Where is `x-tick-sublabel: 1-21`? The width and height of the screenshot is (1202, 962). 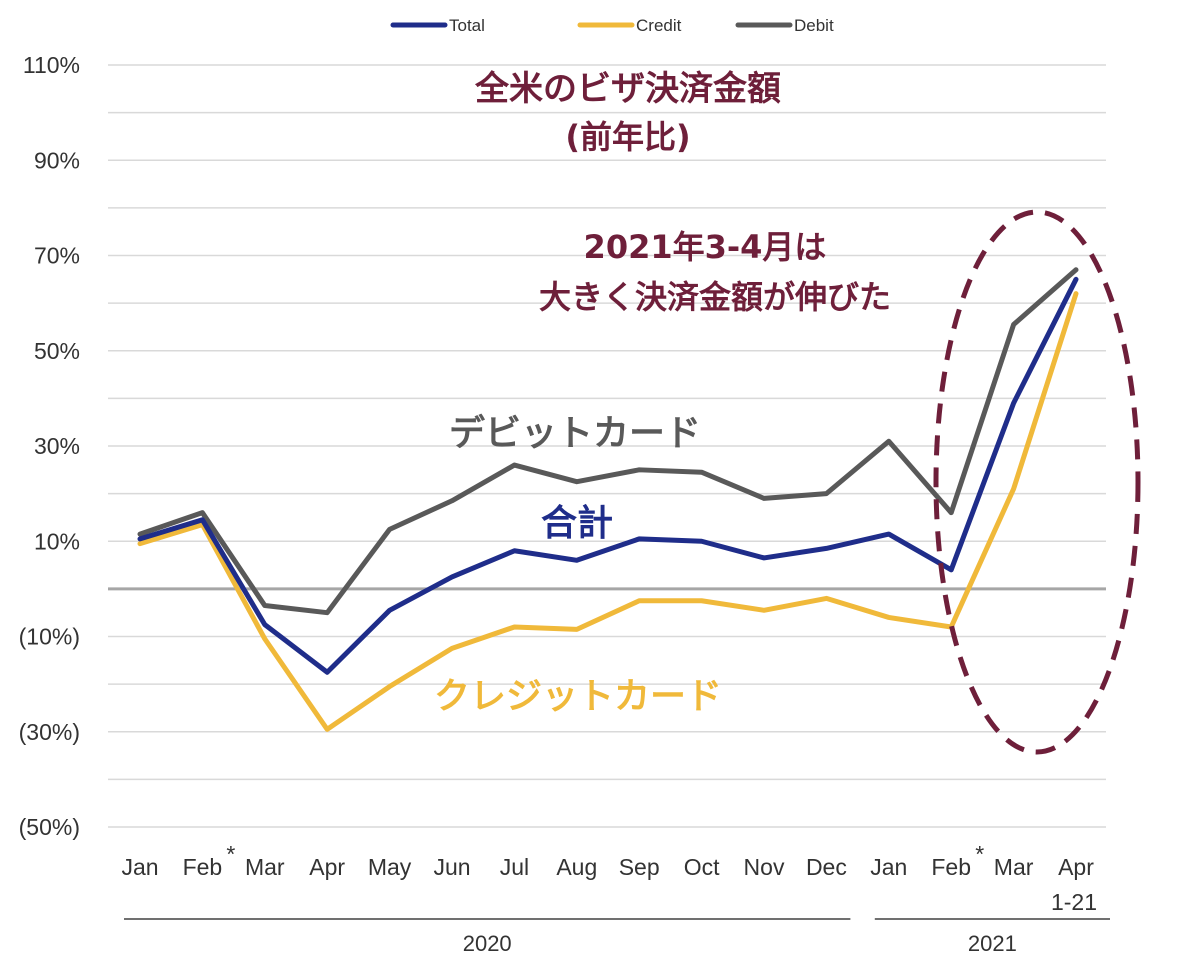
x-tick-sublabel: 1-21 is located at coordinates (1074, 902).